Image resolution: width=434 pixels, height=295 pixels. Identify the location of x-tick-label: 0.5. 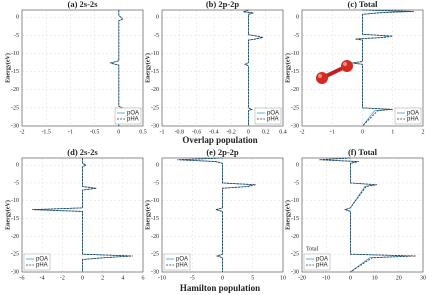
(143, 132).